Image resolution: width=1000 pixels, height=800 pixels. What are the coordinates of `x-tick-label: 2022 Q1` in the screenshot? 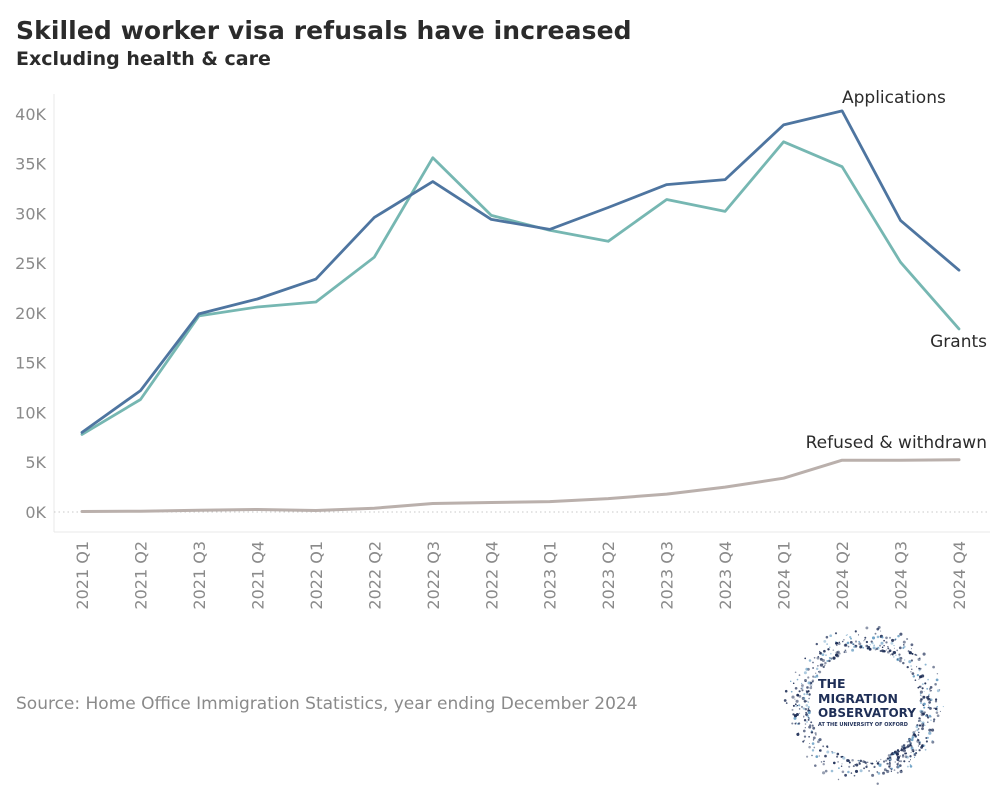 It's located at (316, 575).